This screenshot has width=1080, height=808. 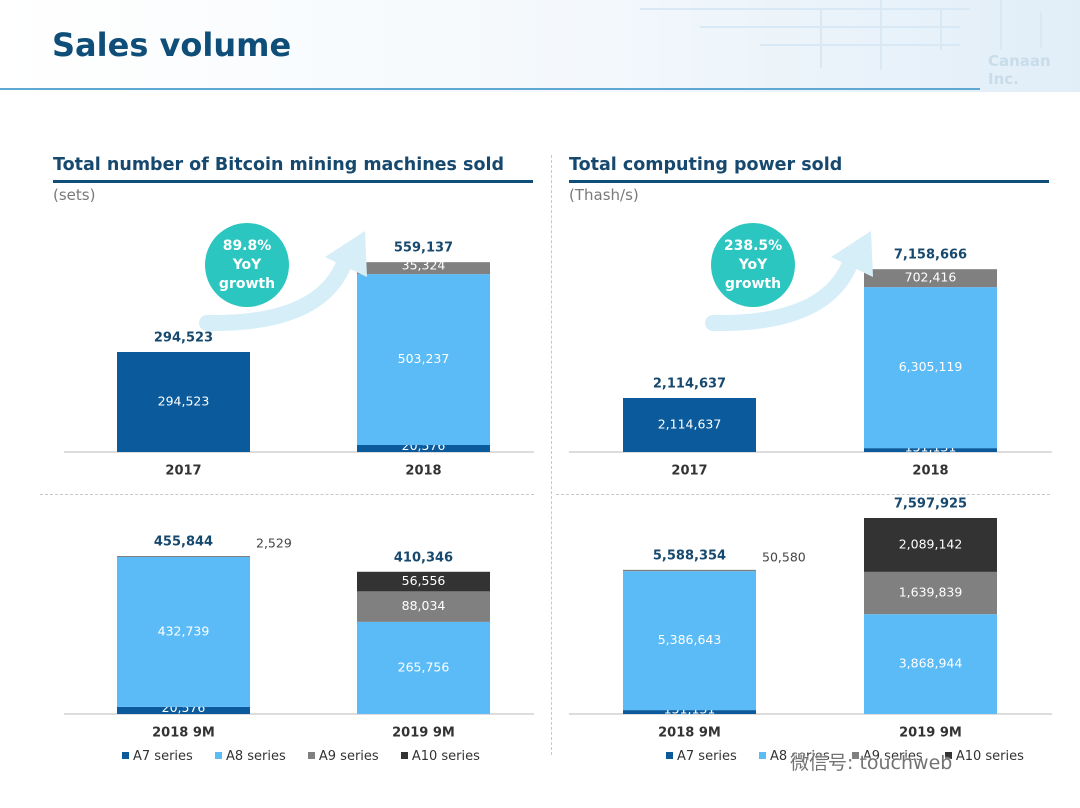 What do you see at coordinates (490, 89) in the screenshot?
I see `header-divider` at bounding box center [490, 89].